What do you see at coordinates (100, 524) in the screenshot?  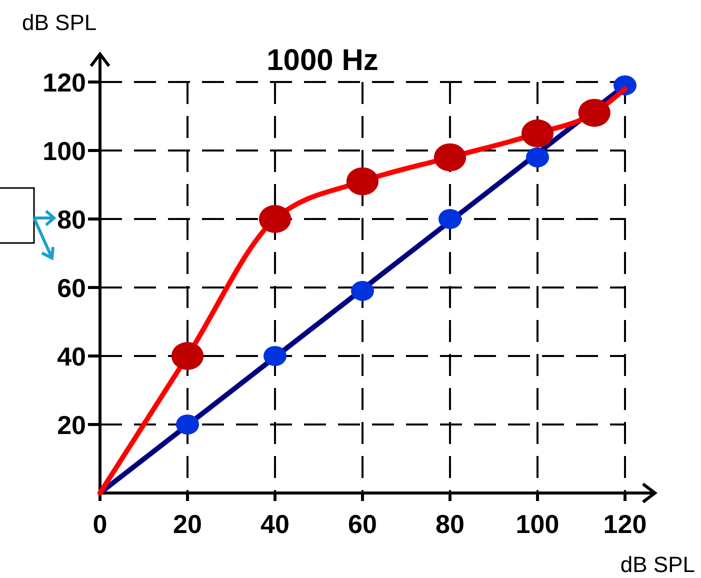 I see `x-tick-label: 0` at bounding box center [100, 524].